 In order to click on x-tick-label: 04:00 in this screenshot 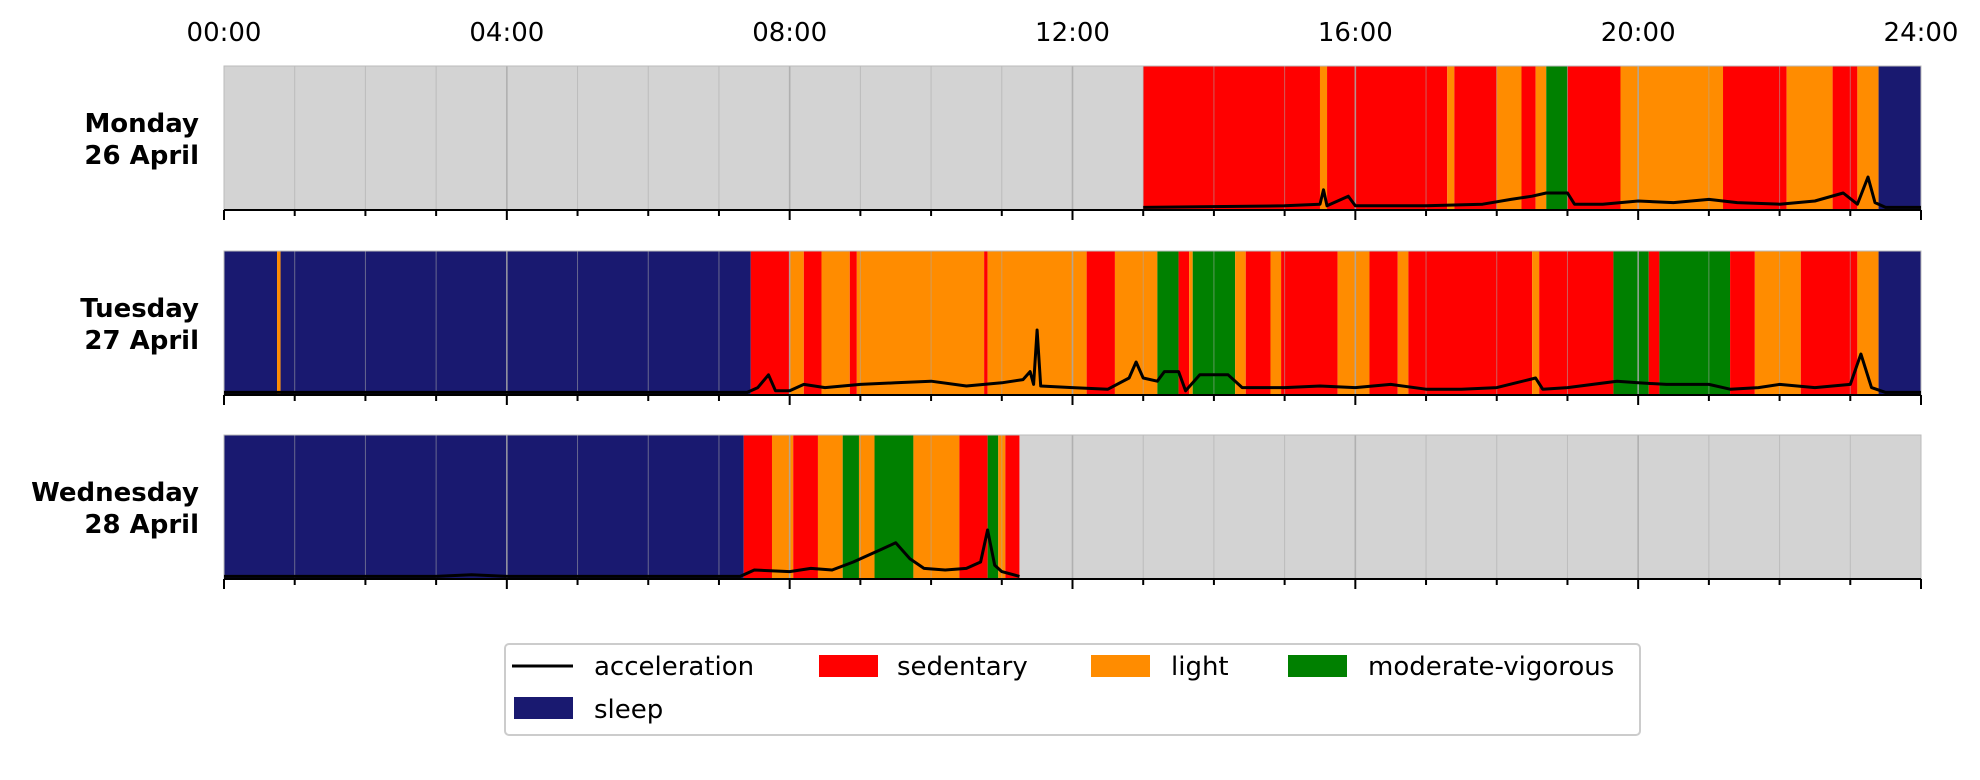, I will do `click(506, 33)`.